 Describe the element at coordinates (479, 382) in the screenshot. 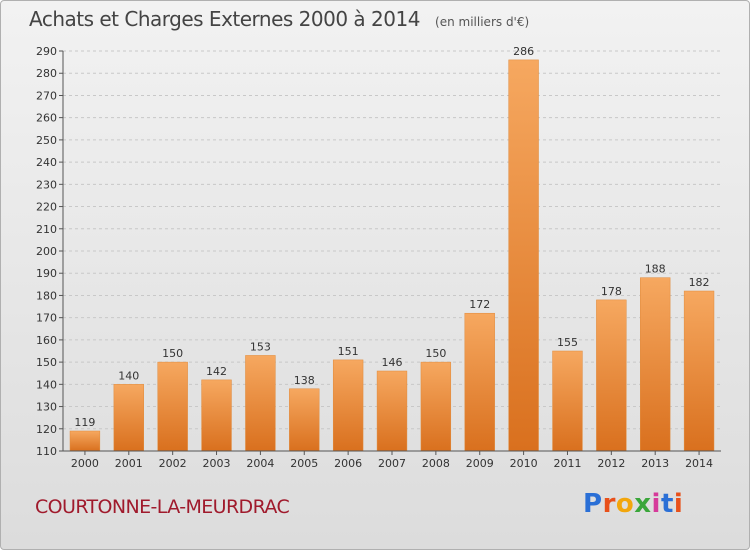

I see `bar-2009` at that location.